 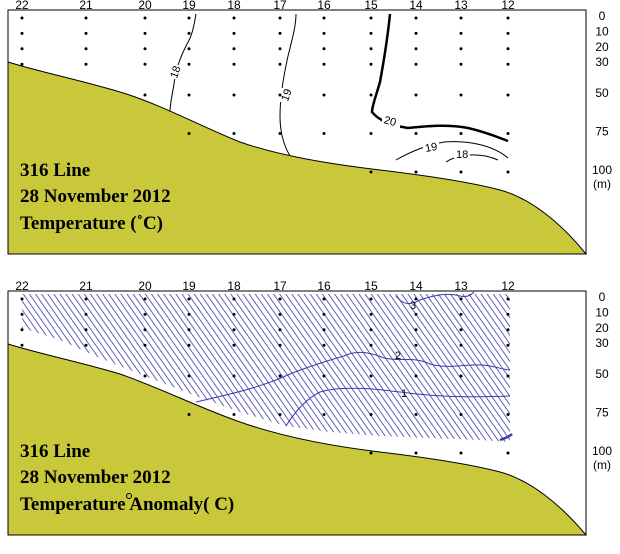 I want to click on temperature-station-labels: 22 21 20 19 18 17 16 15 14 13 12, so click(x=265, y=6).